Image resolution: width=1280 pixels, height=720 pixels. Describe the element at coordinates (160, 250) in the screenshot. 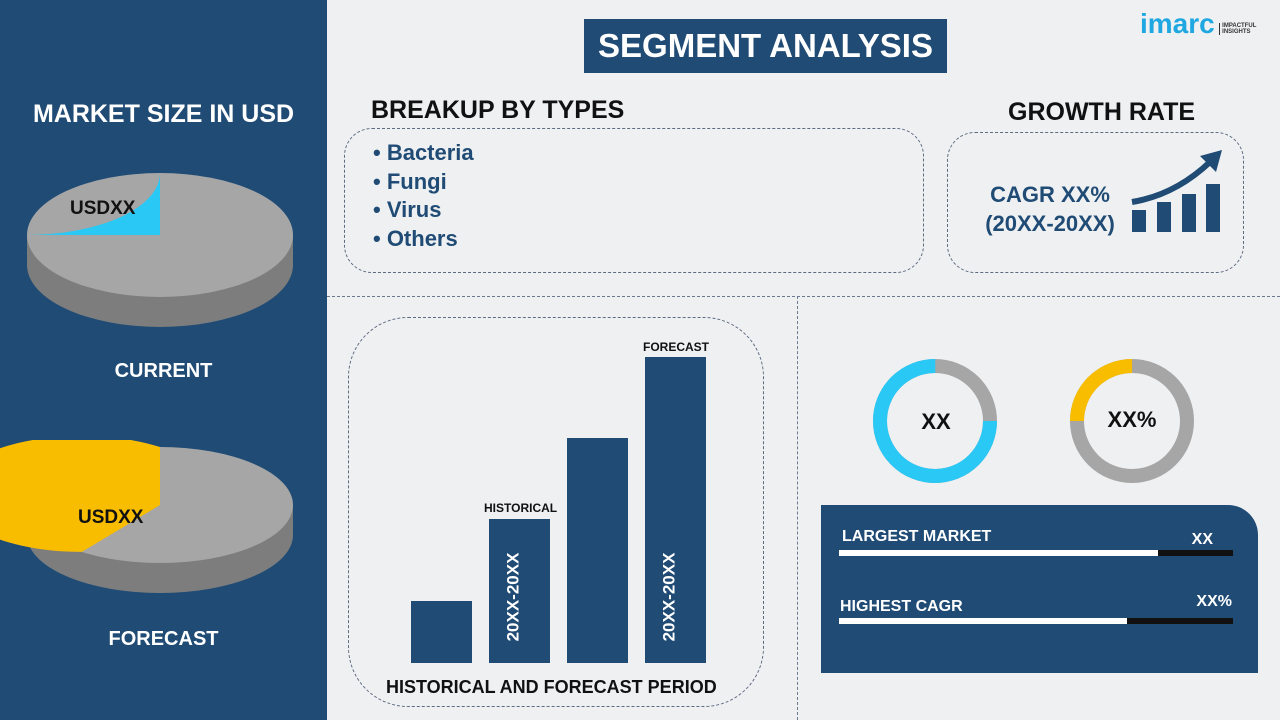

I see `current-pie` at that location.